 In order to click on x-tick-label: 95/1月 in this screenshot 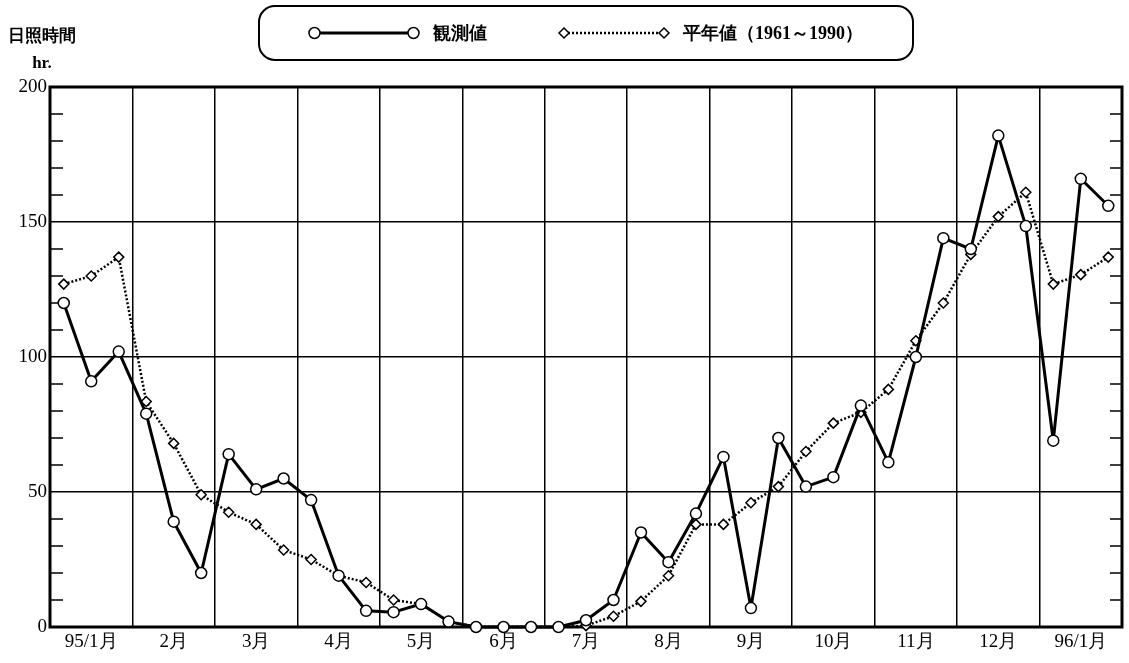, I will do `click(91, 641)`.